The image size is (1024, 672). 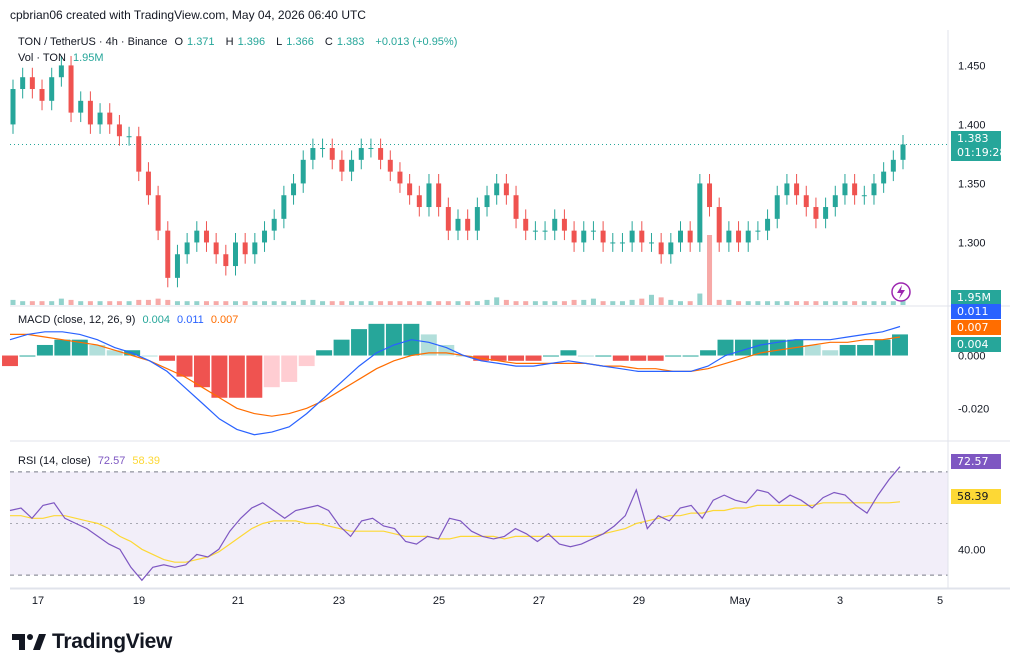 I want to click on tradingview-wordmark: TradingView, so click(x=112, y=641).